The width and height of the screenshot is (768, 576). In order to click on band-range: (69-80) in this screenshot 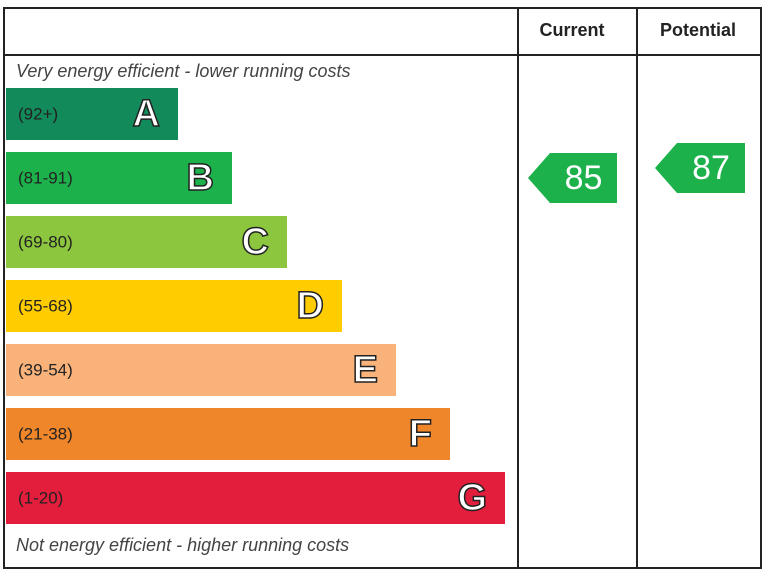, I will do `click(45, 241)`.